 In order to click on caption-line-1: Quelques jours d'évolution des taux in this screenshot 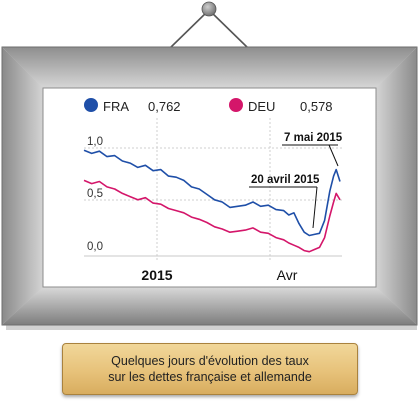, I will do `click(210, 361)`.